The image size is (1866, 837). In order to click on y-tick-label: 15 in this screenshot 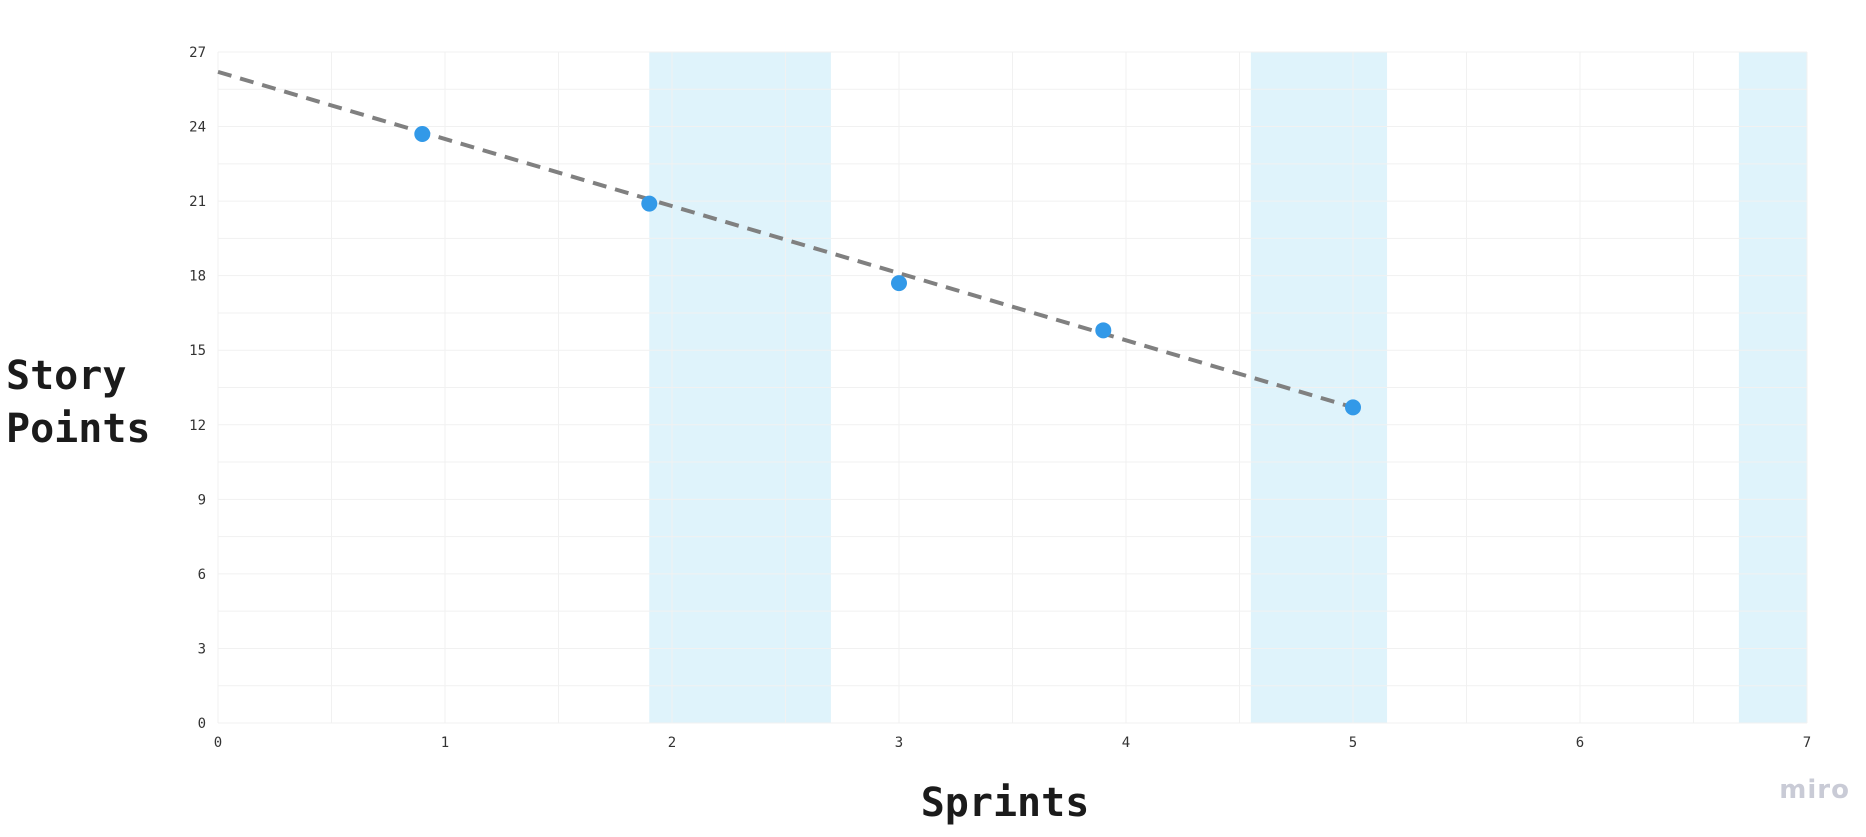, I will do `click(197, 351)`.